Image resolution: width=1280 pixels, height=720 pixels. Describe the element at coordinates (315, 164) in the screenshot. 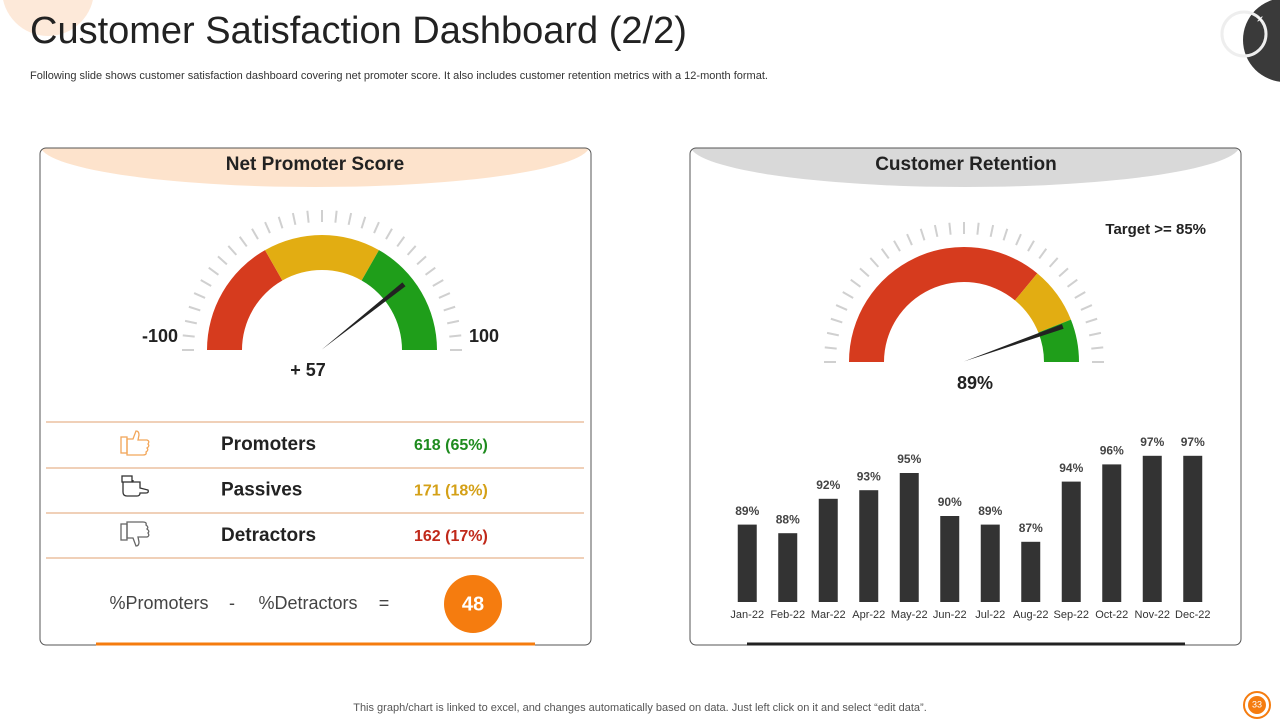

I see `panel-title: Net Promoter Score` at that location.